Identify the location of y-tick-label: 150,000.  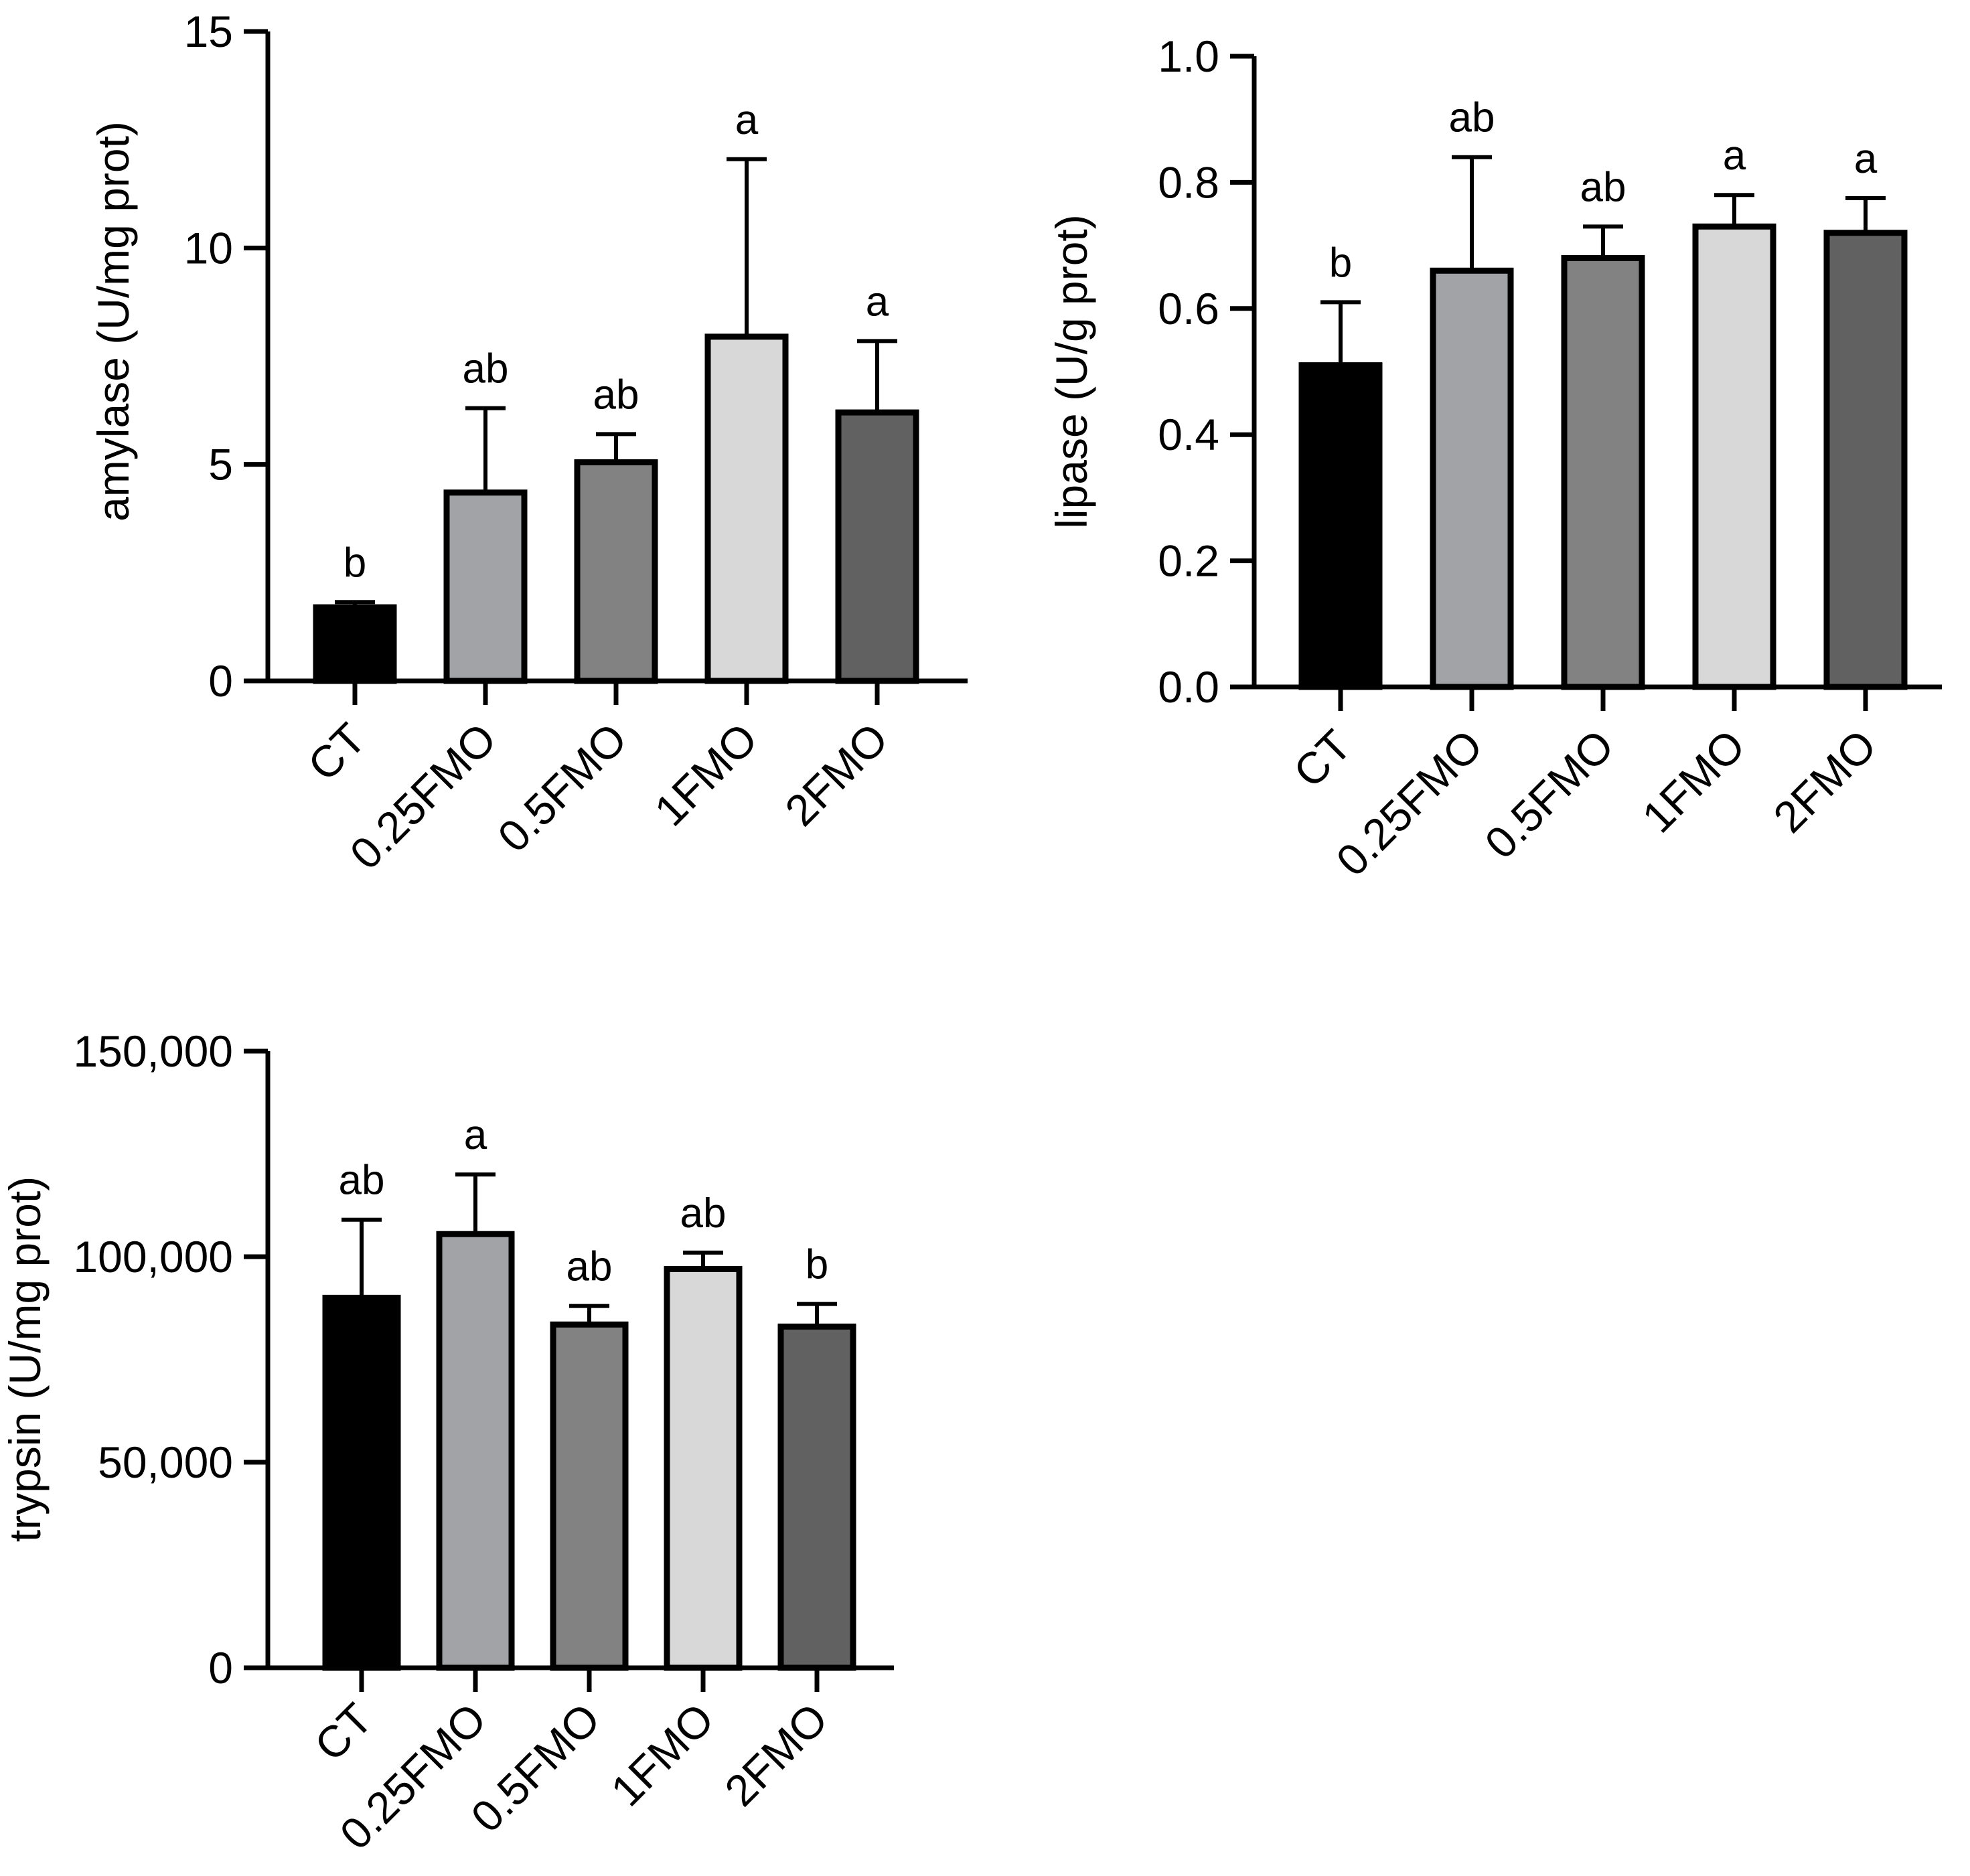
(153, 1051).